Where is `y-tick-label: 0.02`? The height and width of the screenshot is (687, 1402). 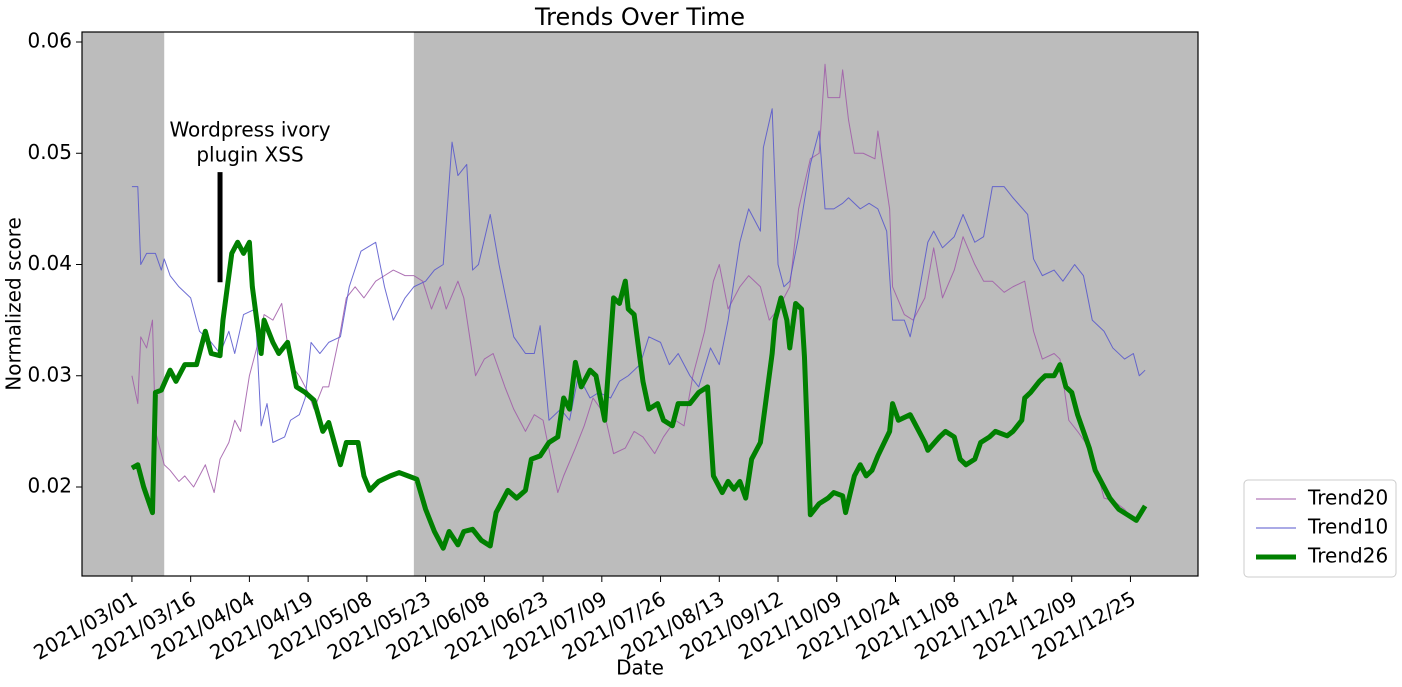 y-tick-label: 0.02 is located at coordinates (49, 486).